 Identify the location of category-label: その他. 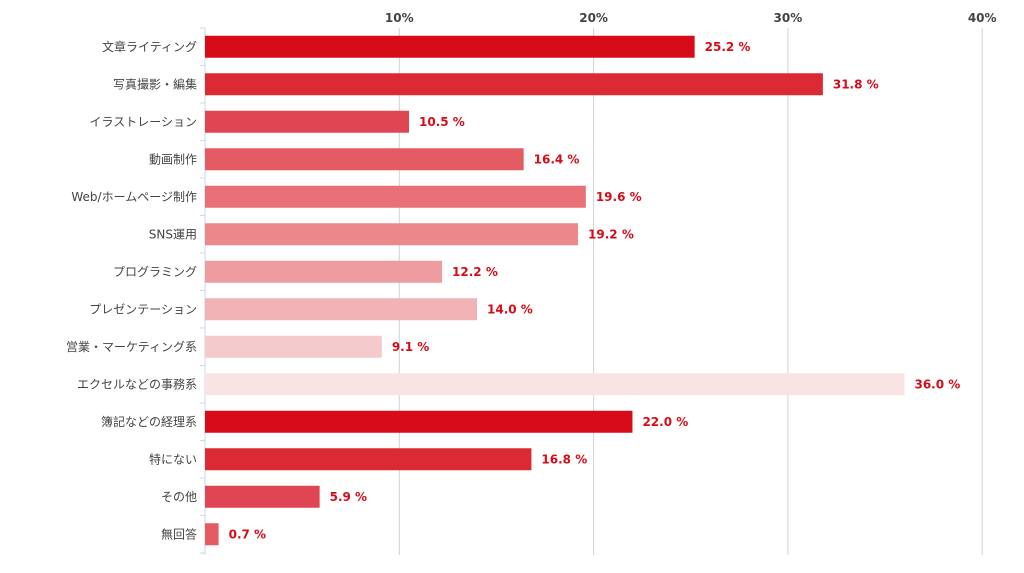
(179, 497).